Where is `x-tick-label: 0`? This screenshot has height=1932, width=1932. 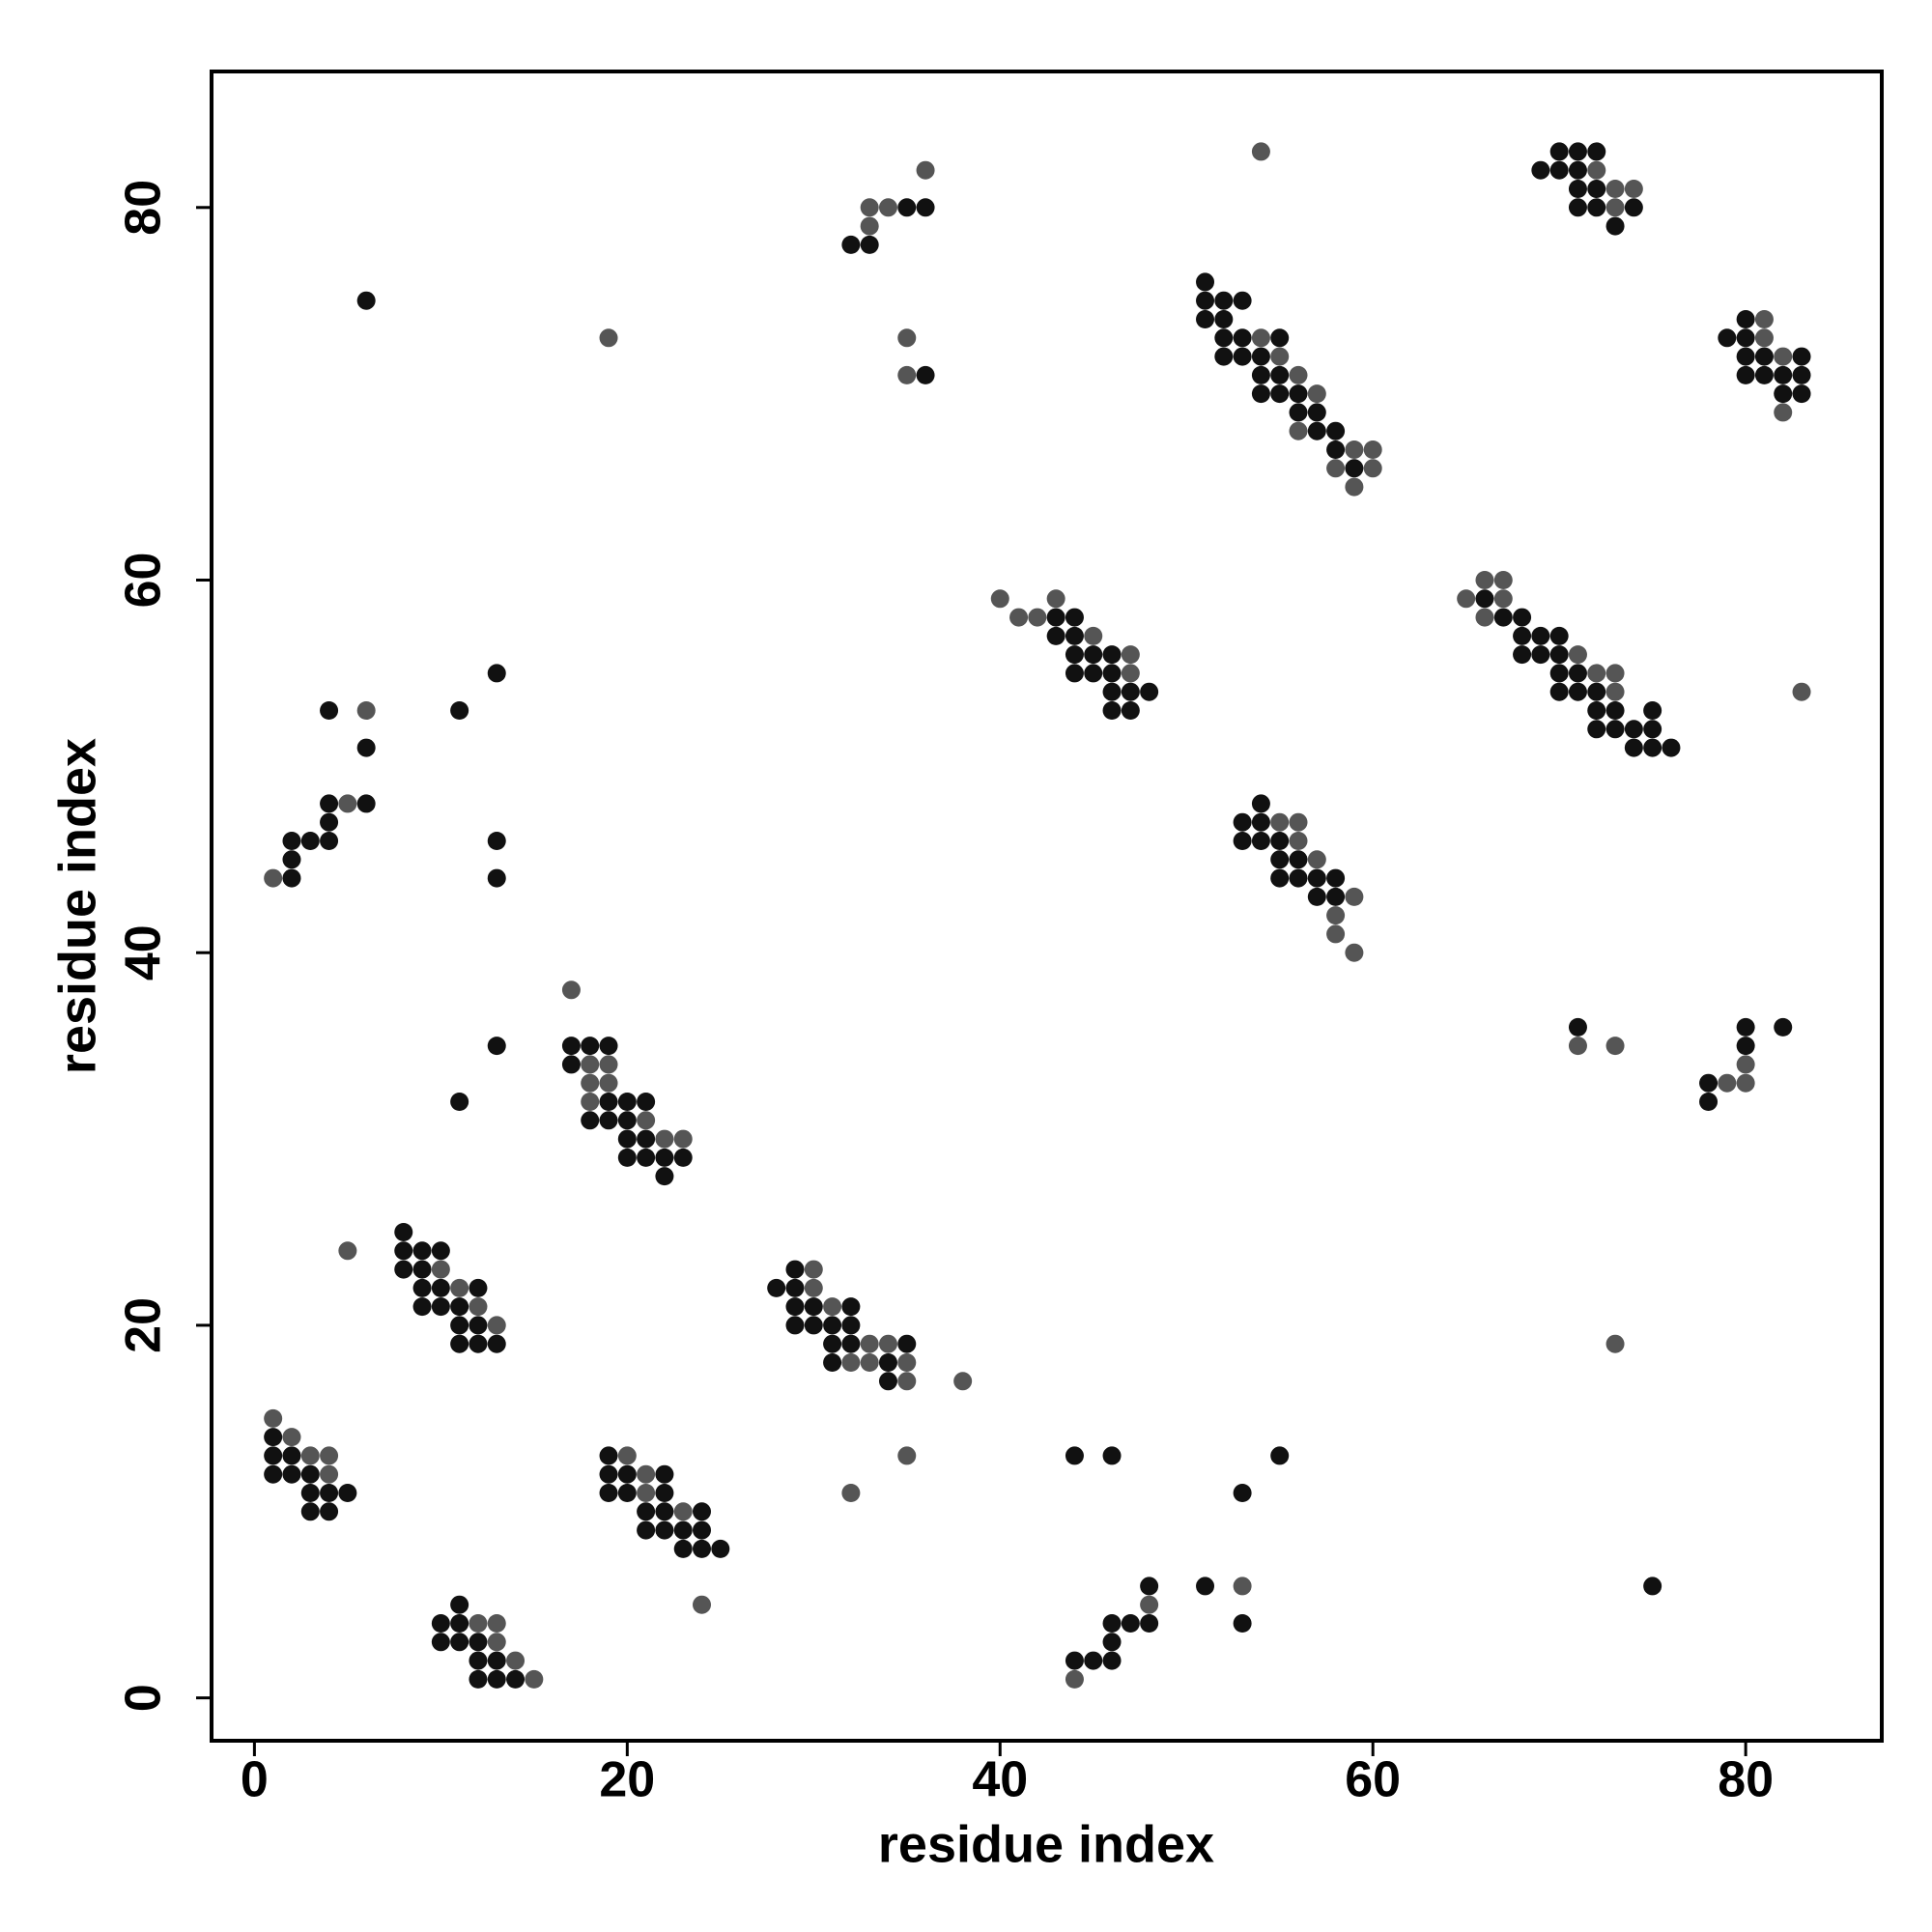
x-tick-label: 0 is located at coordinates (255, 1780).